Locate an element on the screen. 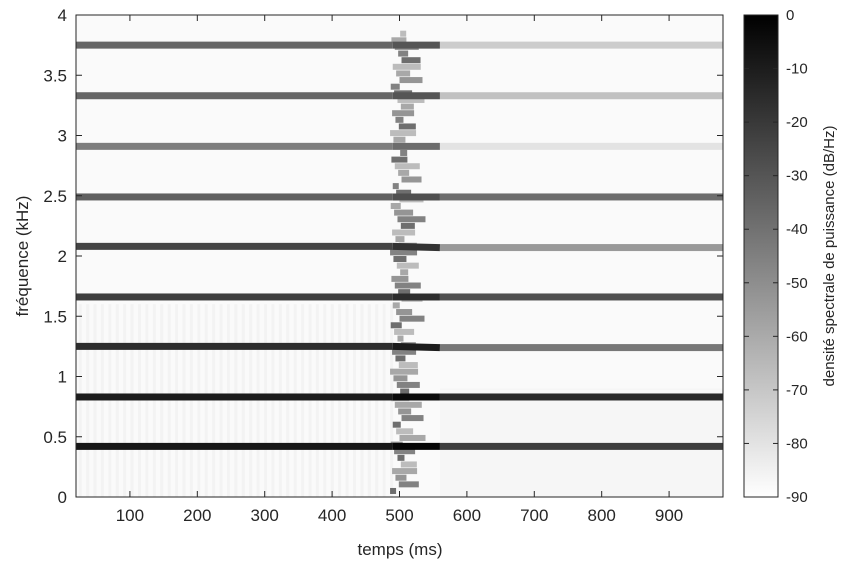 The width and height of the screenshot is (849, 565). y-tick-label: 0.5 is located at coordinates (55, 437).